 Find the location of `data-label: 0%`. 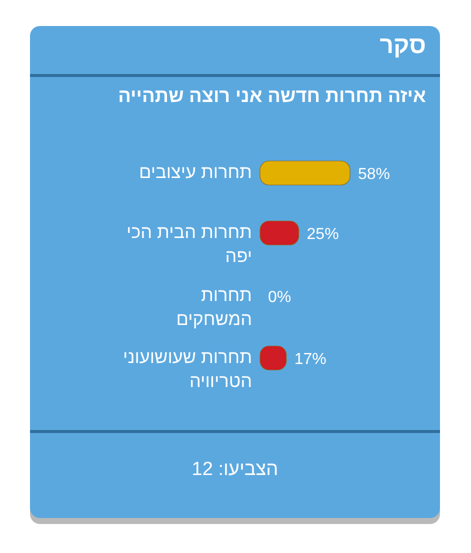

data-label: 0% is located at coordinates (280, 297).